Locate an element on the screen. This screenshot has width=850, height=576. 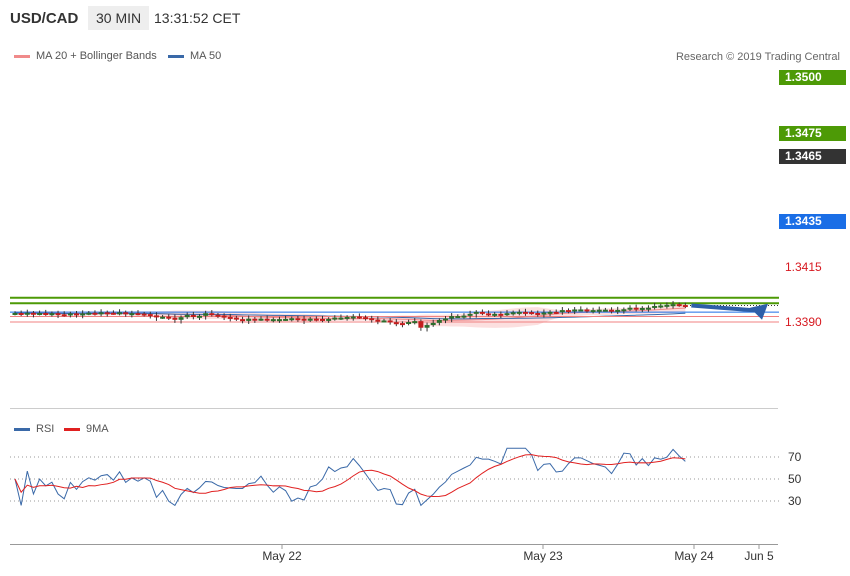
rsi-panel: 70 50 30 is located at coordinates (406, 477).